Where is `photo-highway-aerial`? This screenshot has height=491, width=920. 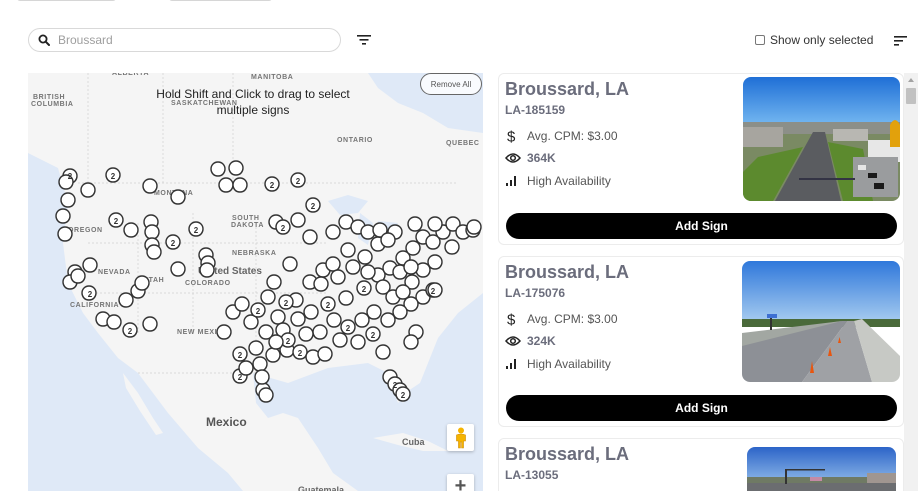 photo-highway-aerial is located at coordinates (821, 139).